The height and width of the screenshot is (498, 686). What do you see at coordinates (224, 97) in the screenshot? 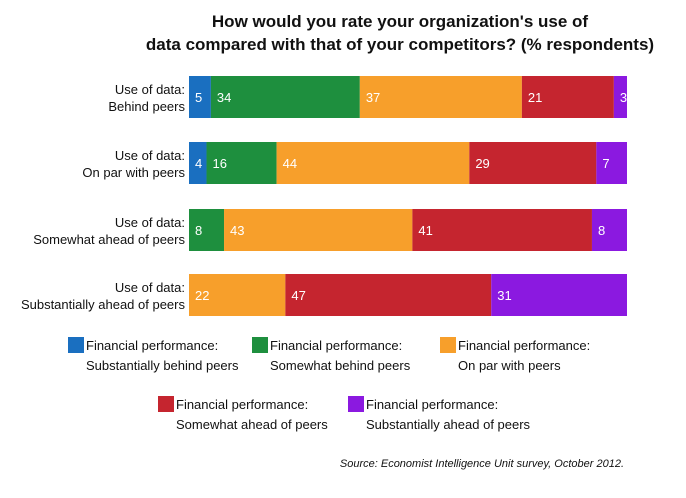
I see `data-label: 34` at bounding box center [224, 97].